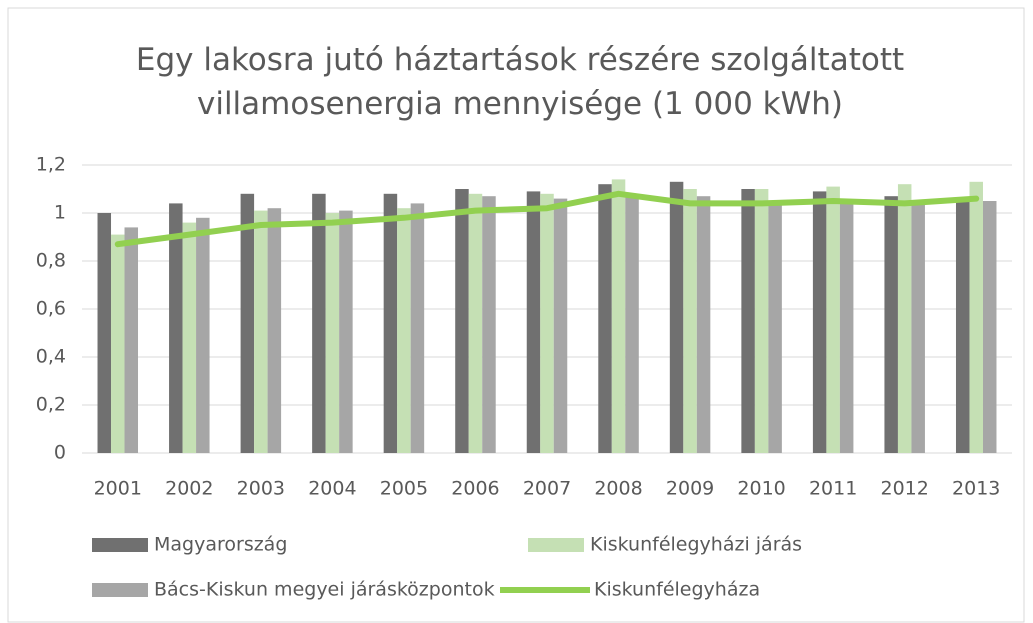 The height and width of the screenshot is (623, 1033). What do you see at coordinates (220, 545) in the screenshot?
I see `legend-label: Magyarország` at bounding box center [220, 545].